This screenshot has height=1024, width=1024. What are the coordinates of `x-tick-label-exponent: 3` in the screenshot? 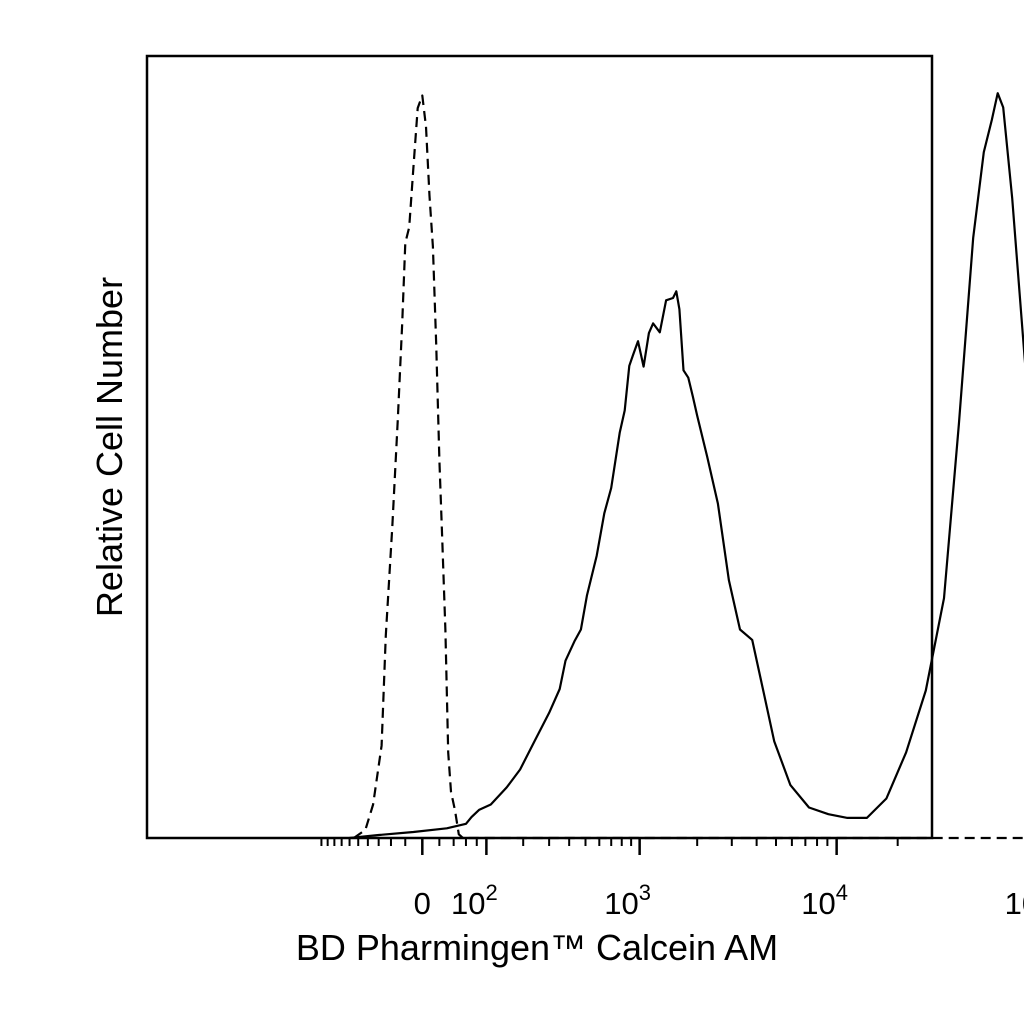 It's located at (645, 892).